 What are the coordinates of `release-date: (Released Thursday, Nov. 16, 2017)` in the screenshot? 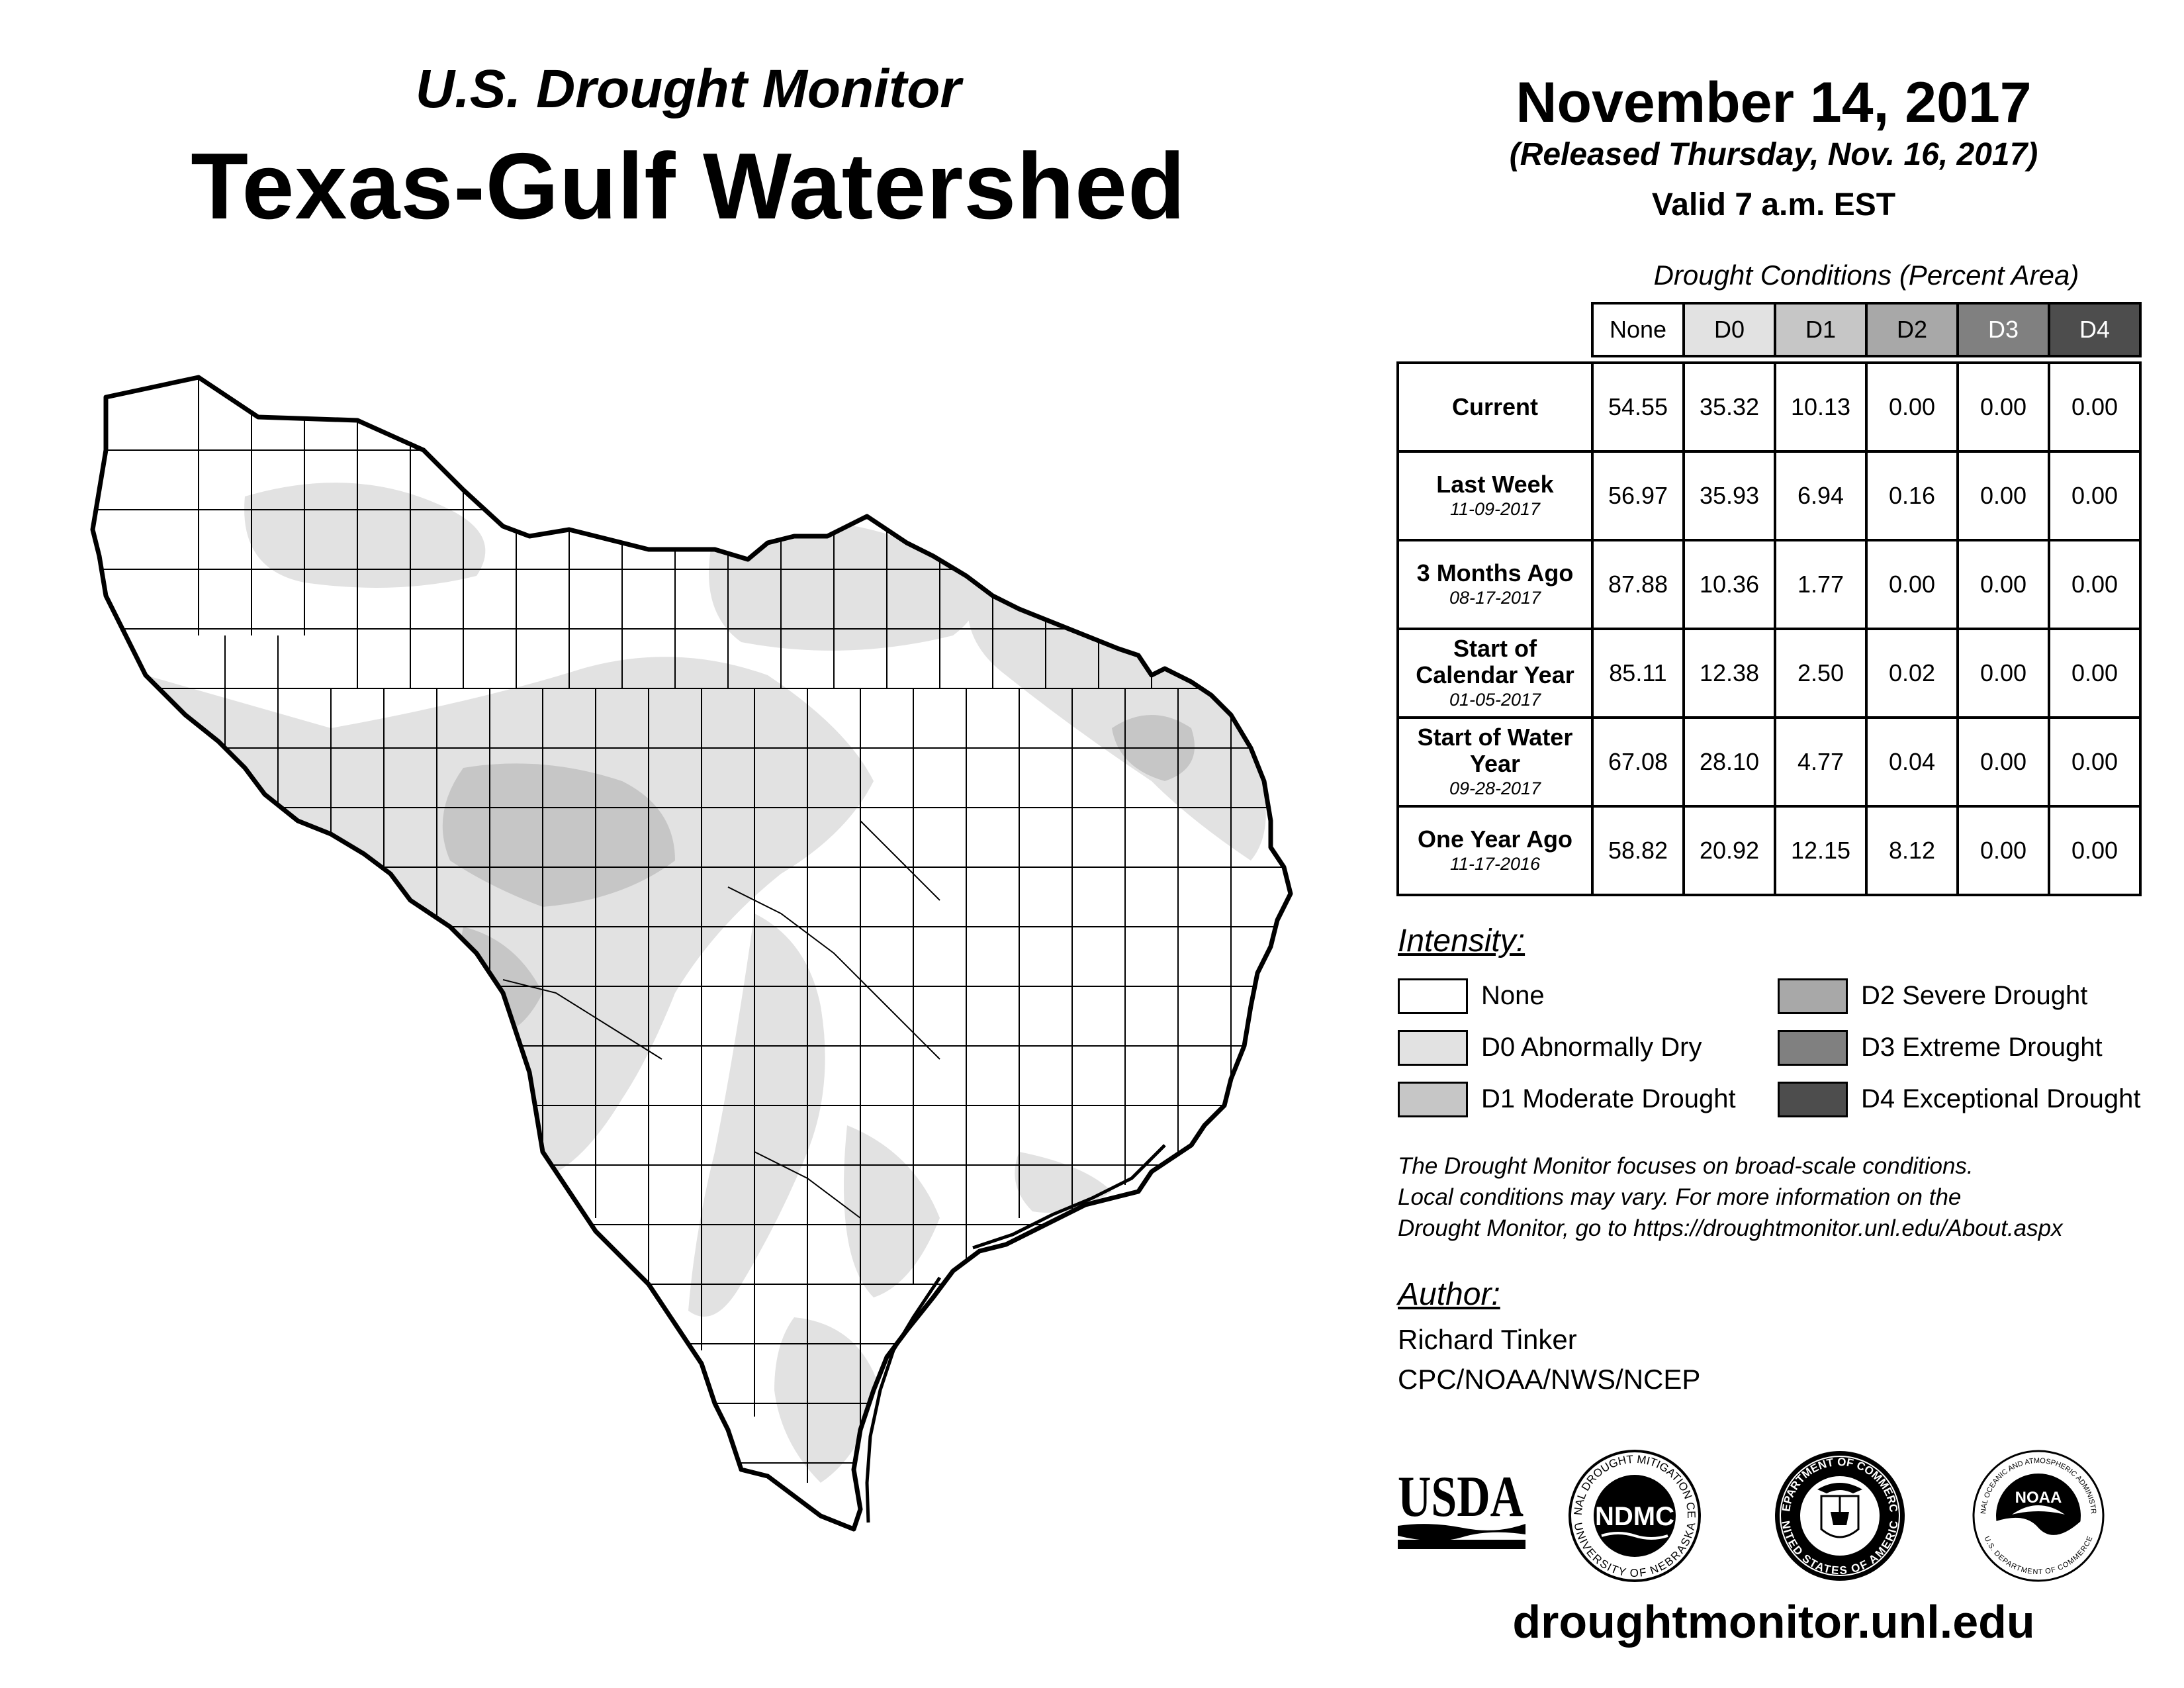 It's located at (1773, 154).